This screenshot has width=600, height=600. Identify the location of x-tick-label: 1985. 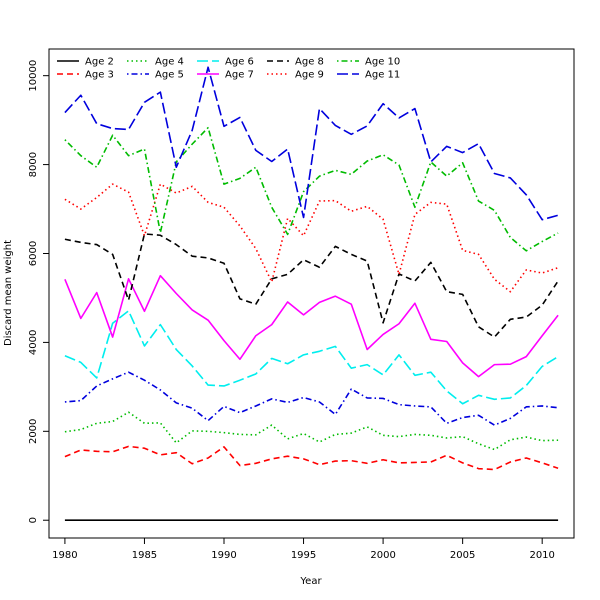
(144, 555).